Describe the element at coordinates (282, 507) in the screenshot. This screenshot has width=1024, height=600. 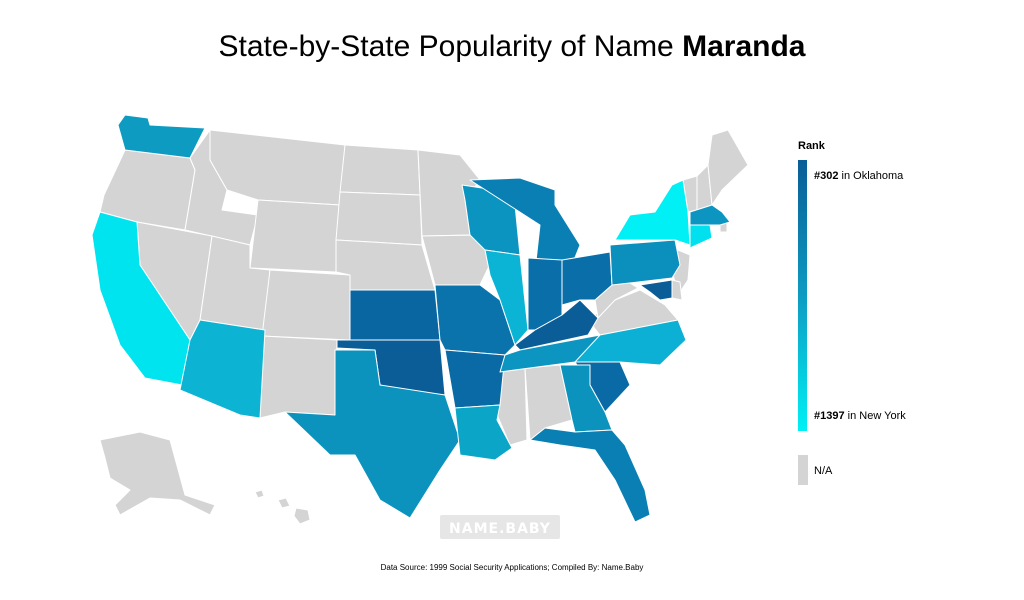
I see `state-hawaii` at that location.